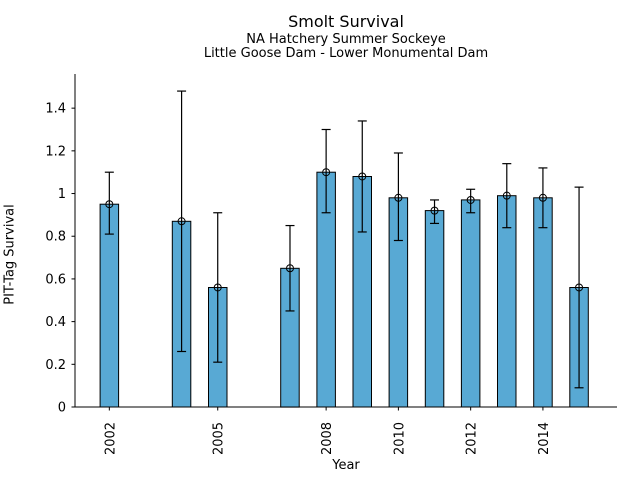  Describe the element at coordinates (472, 438) in the screenshot. I see `x-tick-label: 2012` at that location.